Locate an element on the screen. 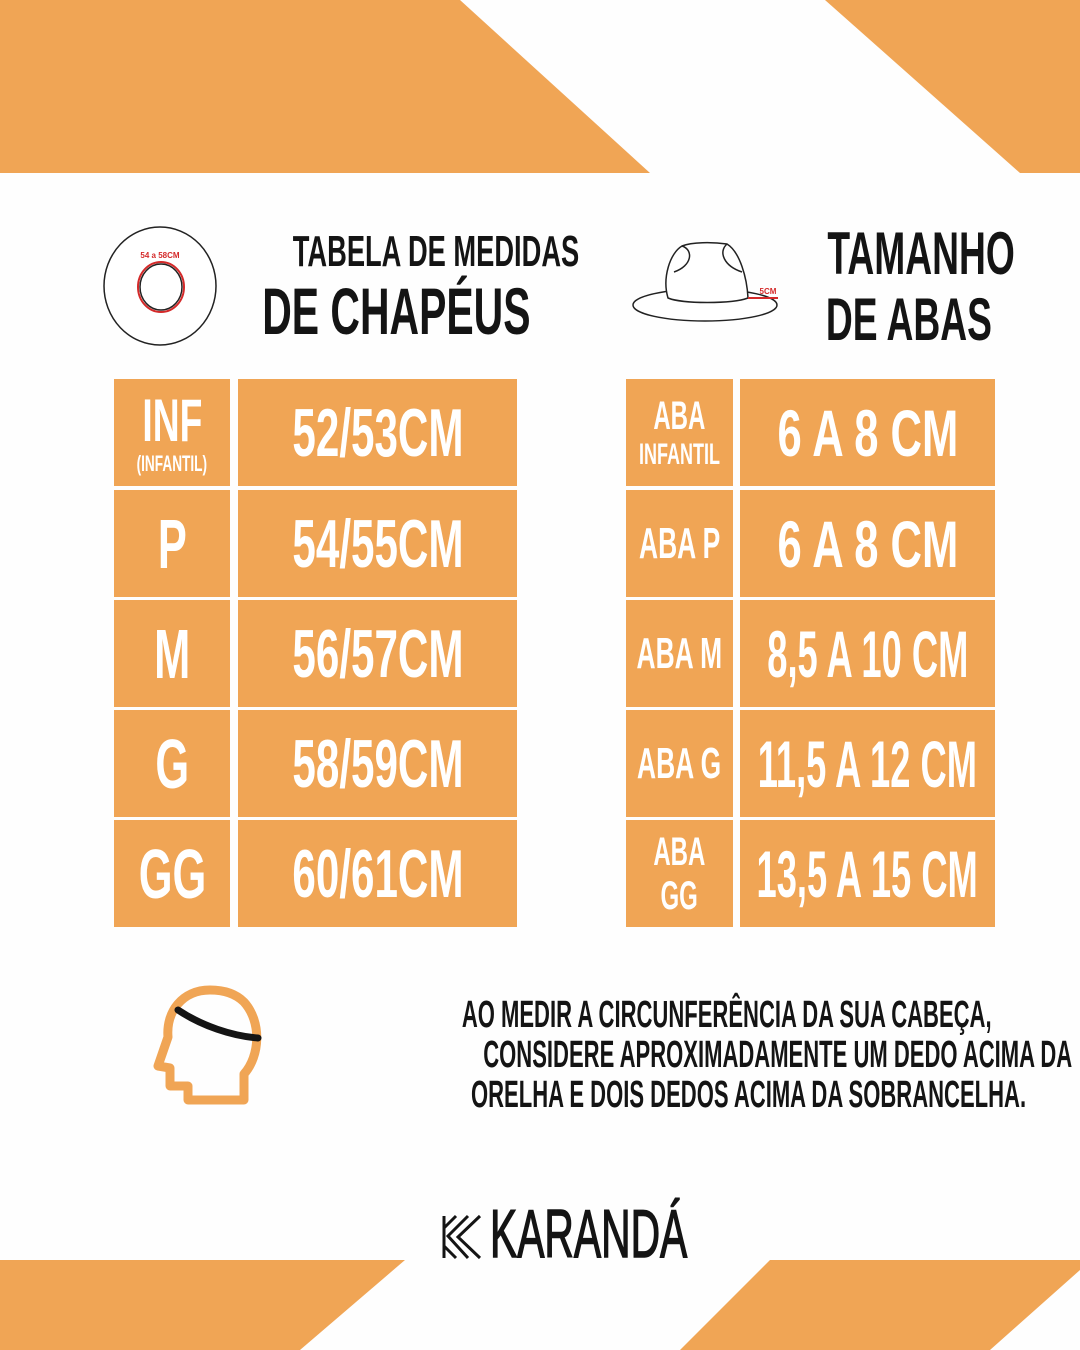 The width and height of the screenshot is (1080, 1350). brim-title-line2: DE ABAS is located at coordinates (908, 319).